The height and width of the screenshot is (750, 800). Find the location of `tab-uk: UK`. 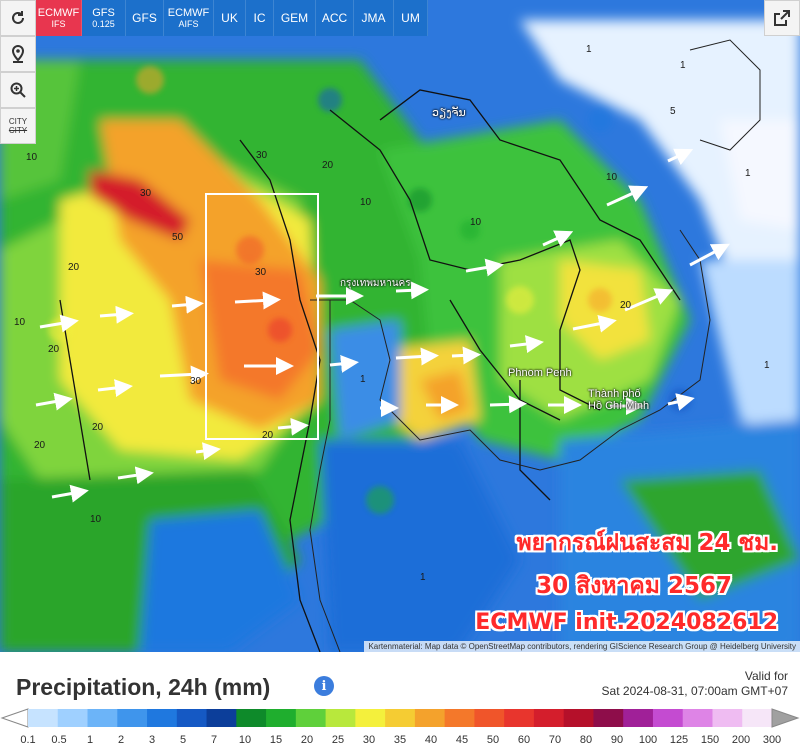

tab-uk: UK is located at coordinates (230, 18).